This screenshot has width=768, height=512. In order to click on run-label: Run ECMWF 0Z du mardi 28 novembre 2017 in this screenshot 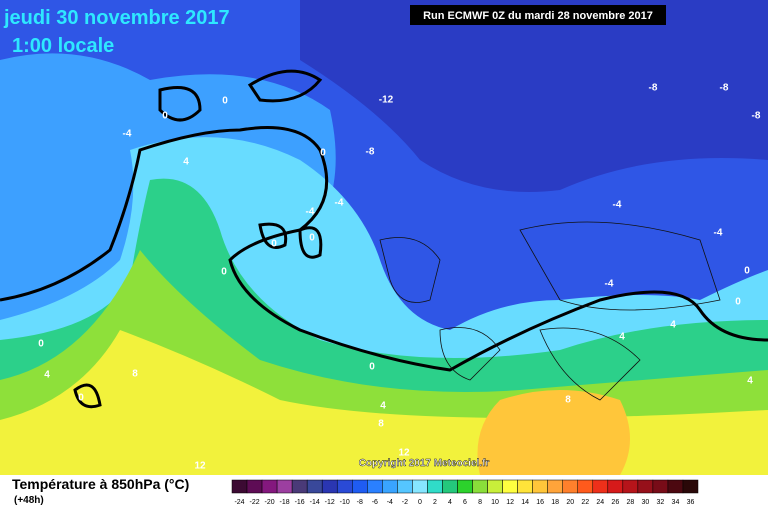, I will do `click(538, 16)`.